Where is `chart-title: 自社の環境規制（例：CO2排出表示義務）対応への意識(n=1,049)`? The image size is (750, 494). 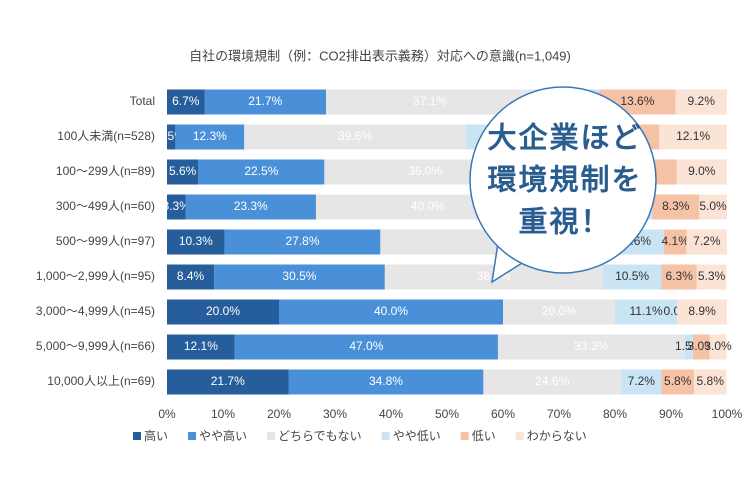
chart-title: 自社の環境規制（例：CO2排出表示義務）対応への意識(n=1,049) is located at coordinates (380, 55).